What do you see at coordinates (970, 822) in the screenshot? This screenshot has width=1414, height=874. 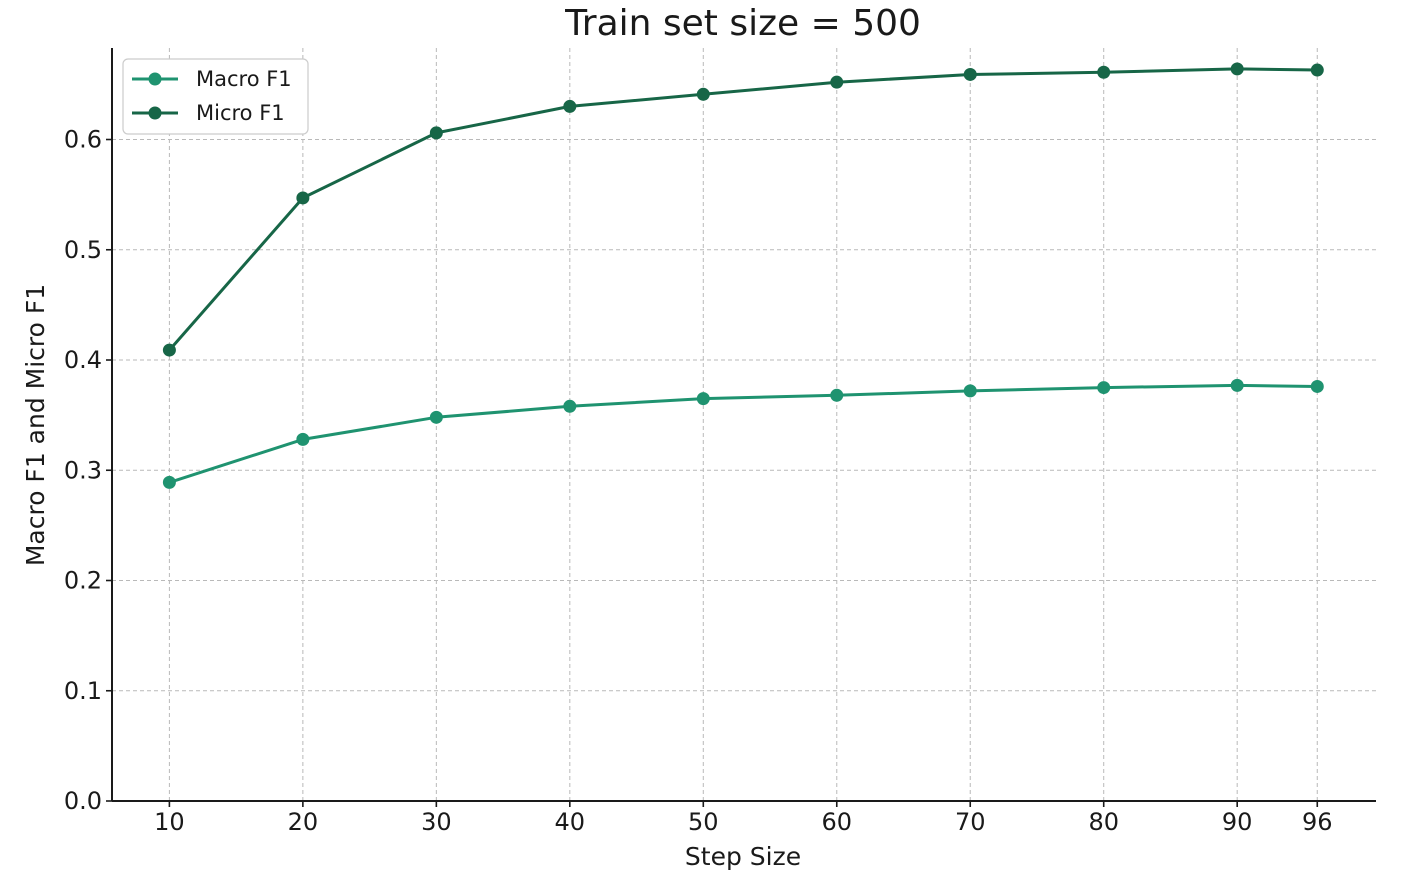 I see `x-tick-label: 70` at bounding box center [970, 822].